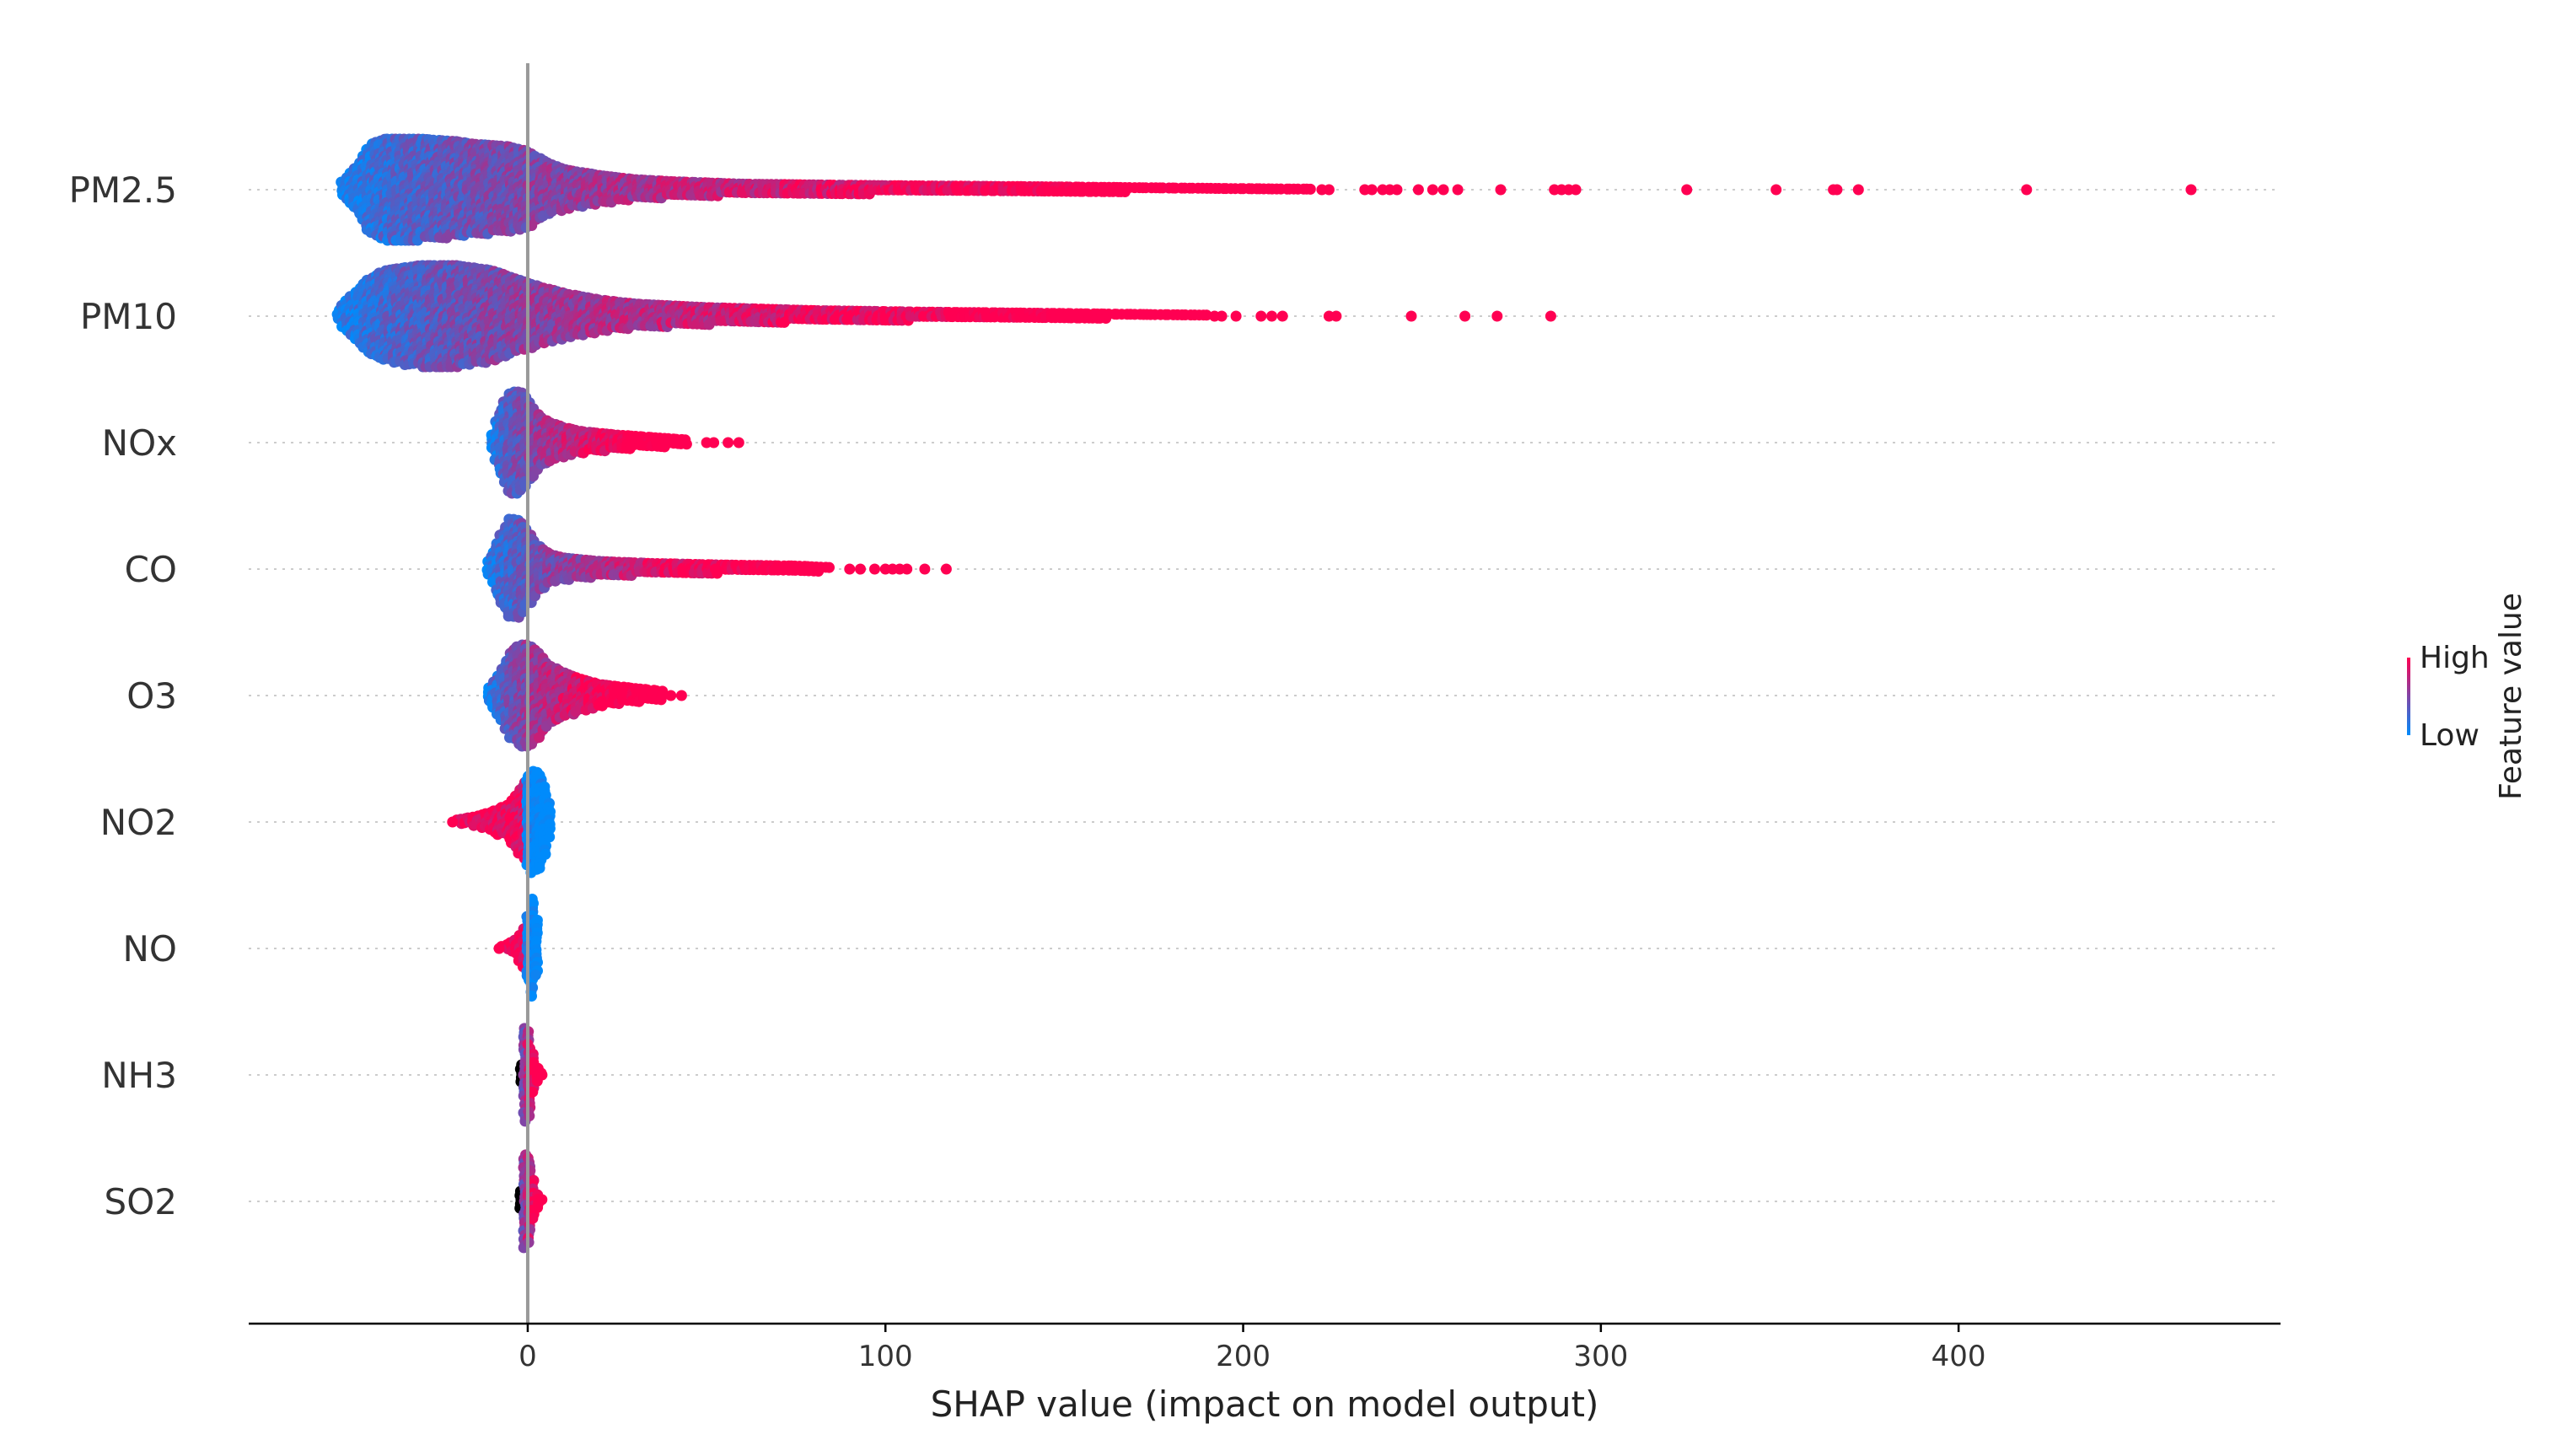 The height and width of the screenshot is (1456, 2552). I want to click on colorbar-low-label: Low, so click(2449, 735).